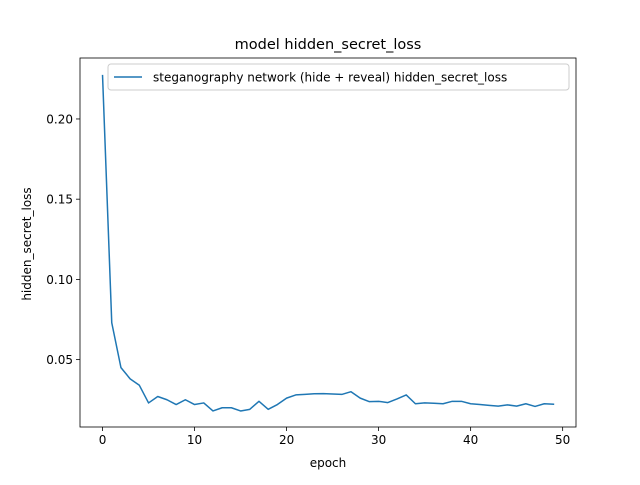 This screenshot has width=640, height=485. What do you see at coordinates (286, 440) in the screenshot?
I see `x-tick-label: 20` at bounding box center [286, 440].